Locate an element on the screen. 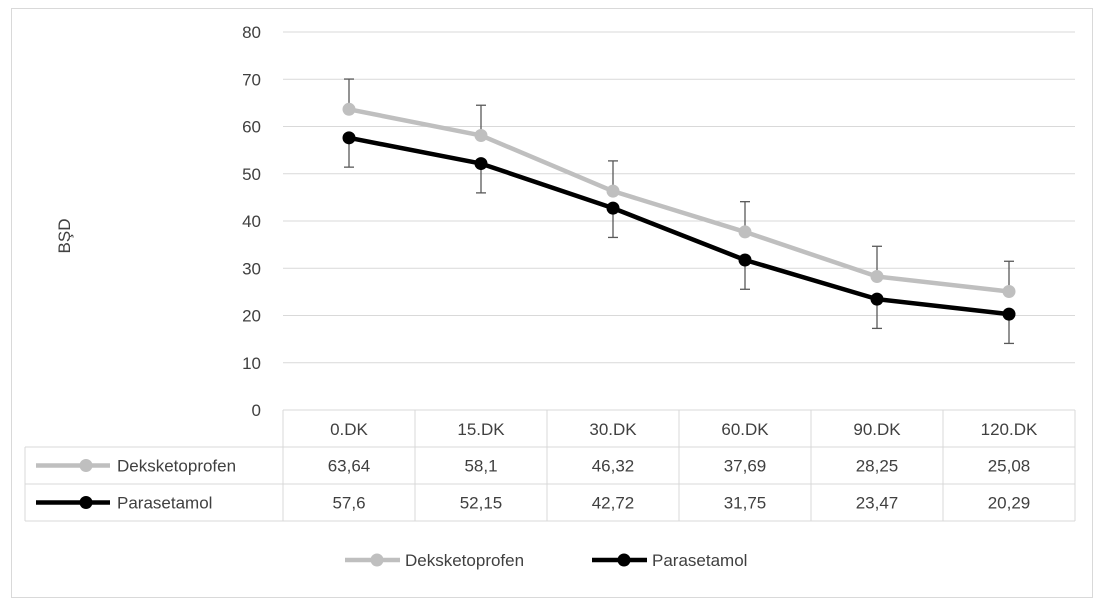 This screenshot has height=601, width=1105. y-tick-label-40: 40 is located at coordinates (251, 221).